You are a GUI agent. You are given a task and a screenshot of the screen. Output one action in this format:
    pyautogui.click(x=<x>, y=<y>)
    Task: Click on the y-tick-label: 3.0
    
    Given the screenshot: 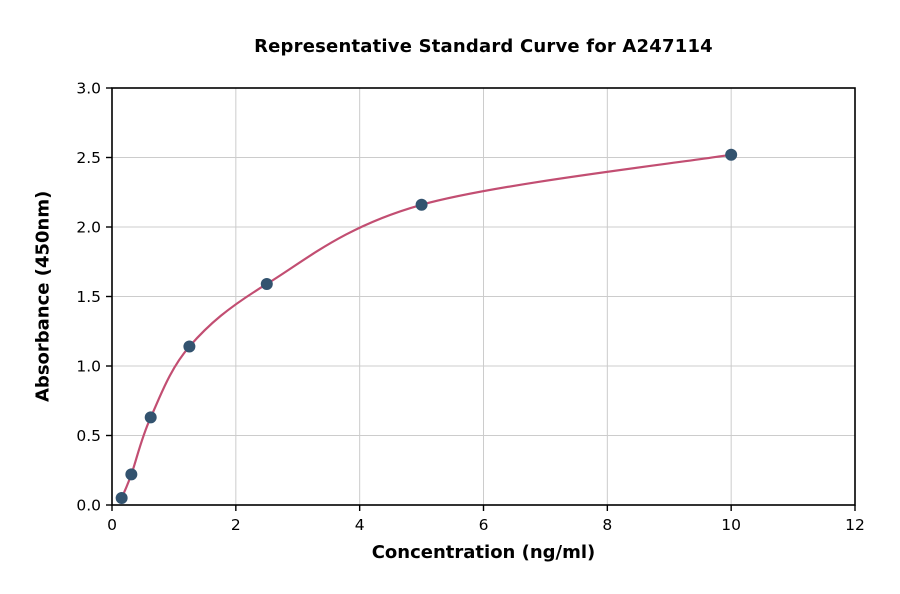 What is the action you would take?
    pyautogui.click(x=88, y=89)
    